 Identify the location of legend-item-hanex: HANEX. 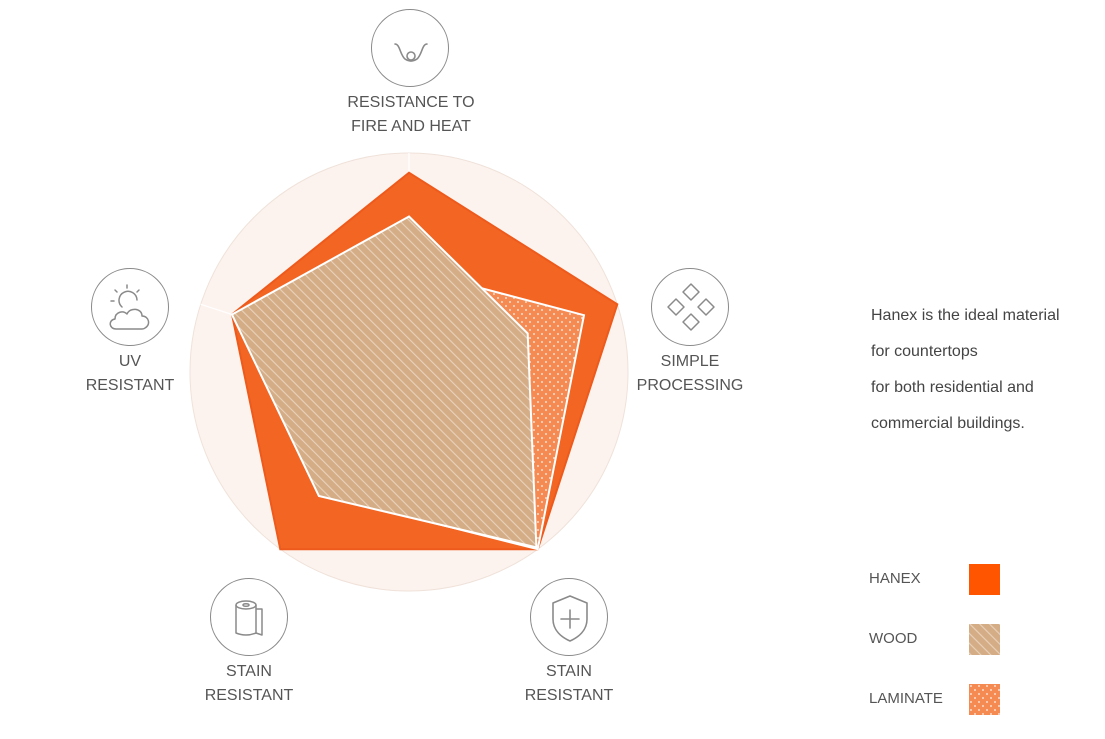
(939, 580).